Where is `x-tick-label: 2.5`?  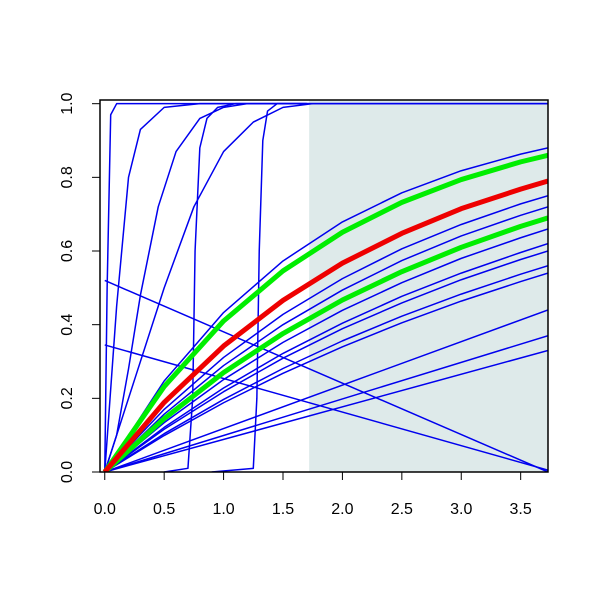 x-tick-label: 2.5 is located at coordinates (402, 509).